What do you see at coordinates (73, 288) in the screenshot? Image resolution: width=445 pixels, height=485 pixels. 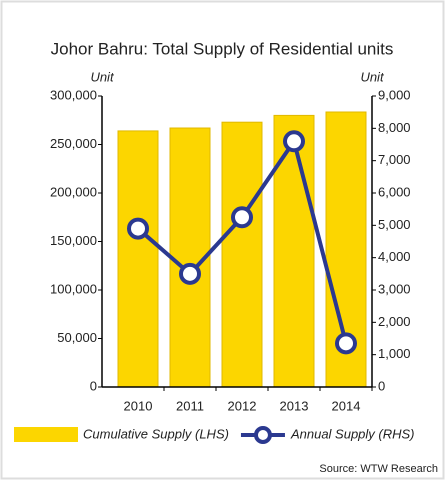 I see `y-tick-label: 100,000` at bounding box center [73, 288].